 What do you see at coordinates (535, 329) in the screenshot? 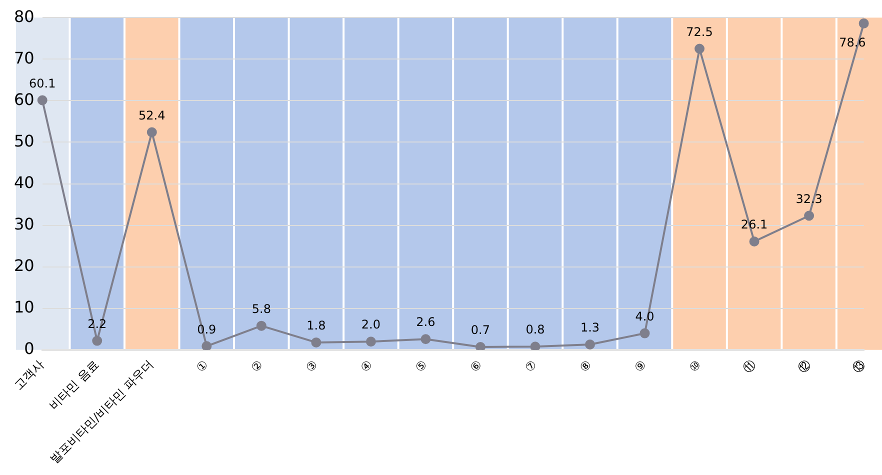
I see `data-label: 0.8` at bounding box center [535, 329].